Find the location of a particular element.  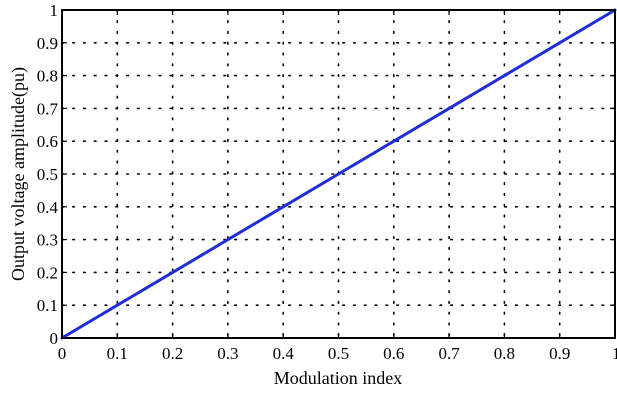

x-tick-label: 0.6 is located at coordinates (393, 353).